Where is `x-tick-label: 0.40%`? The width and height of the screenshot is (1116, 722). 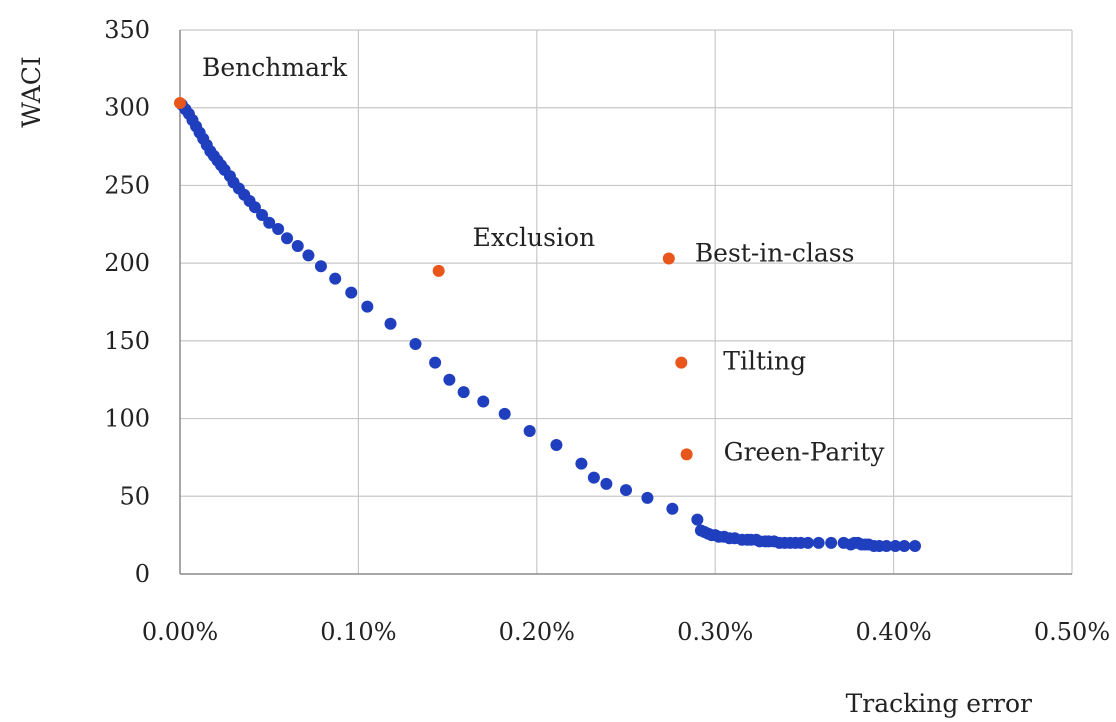 x-tick-label: 0.40% is located at coordinates (893, 632).